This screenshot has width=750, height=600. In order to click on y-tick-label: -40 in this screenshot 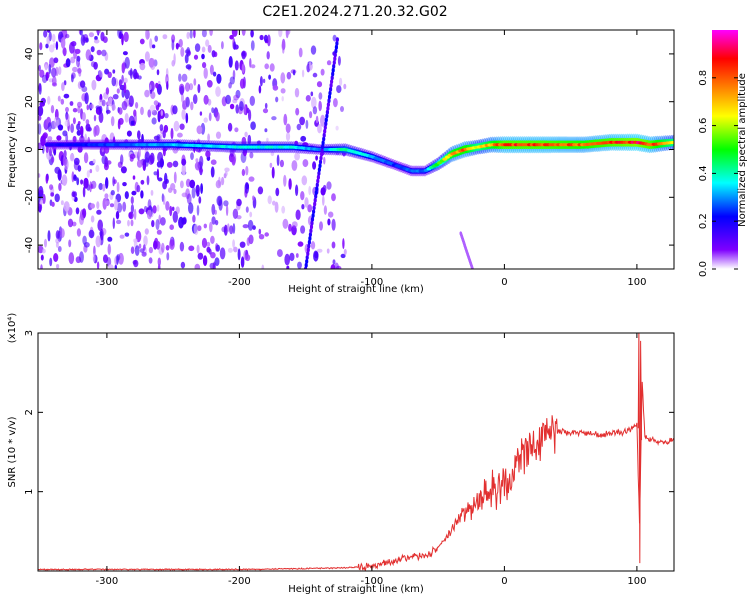, I will do `click(29, 245)`.